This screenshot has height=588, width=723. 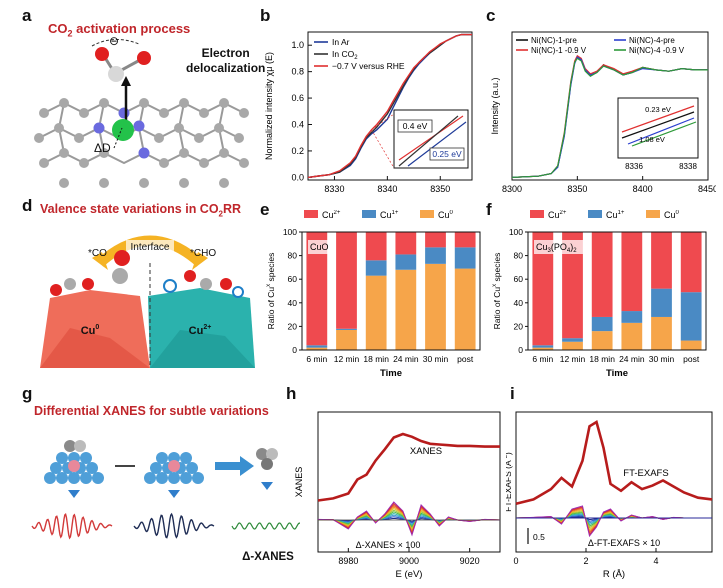 What do you see at coordinates (97, 253) in the screenshot?
I see `co-label: *CO` at bounding box center [97, 253].